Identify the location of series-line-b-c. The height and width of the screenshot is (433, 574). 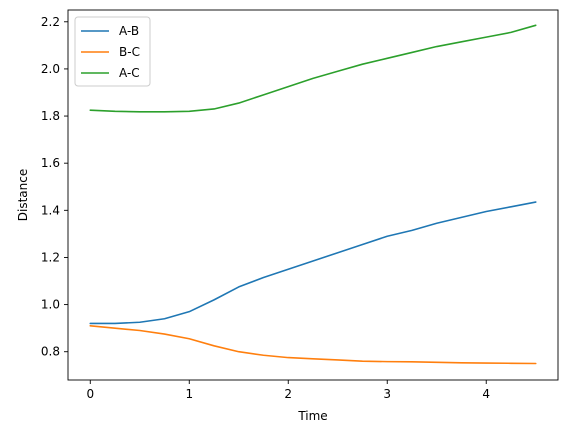
(313, 344).